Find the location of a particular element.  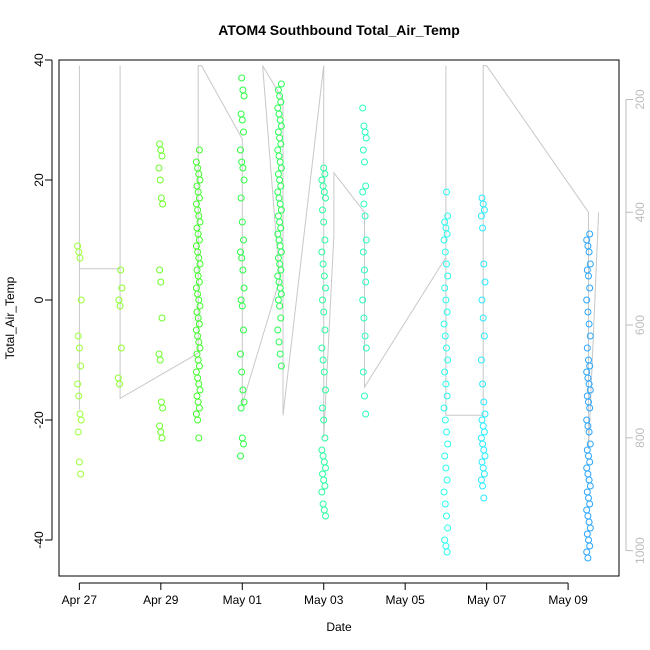

x-tick-label: Apr 29 is located at coordinates (161, 600).